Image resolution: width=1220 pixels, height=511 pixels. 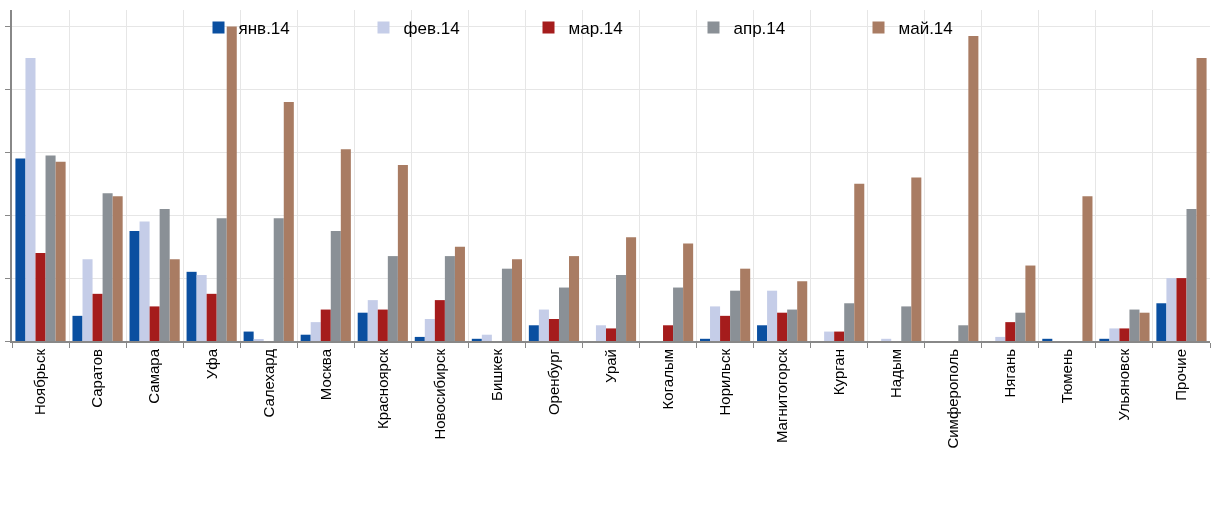 What do you see at coordinates (925, 29) in the screenshot?
I see `legend-label: май.14` at bounding box center [925, 29].